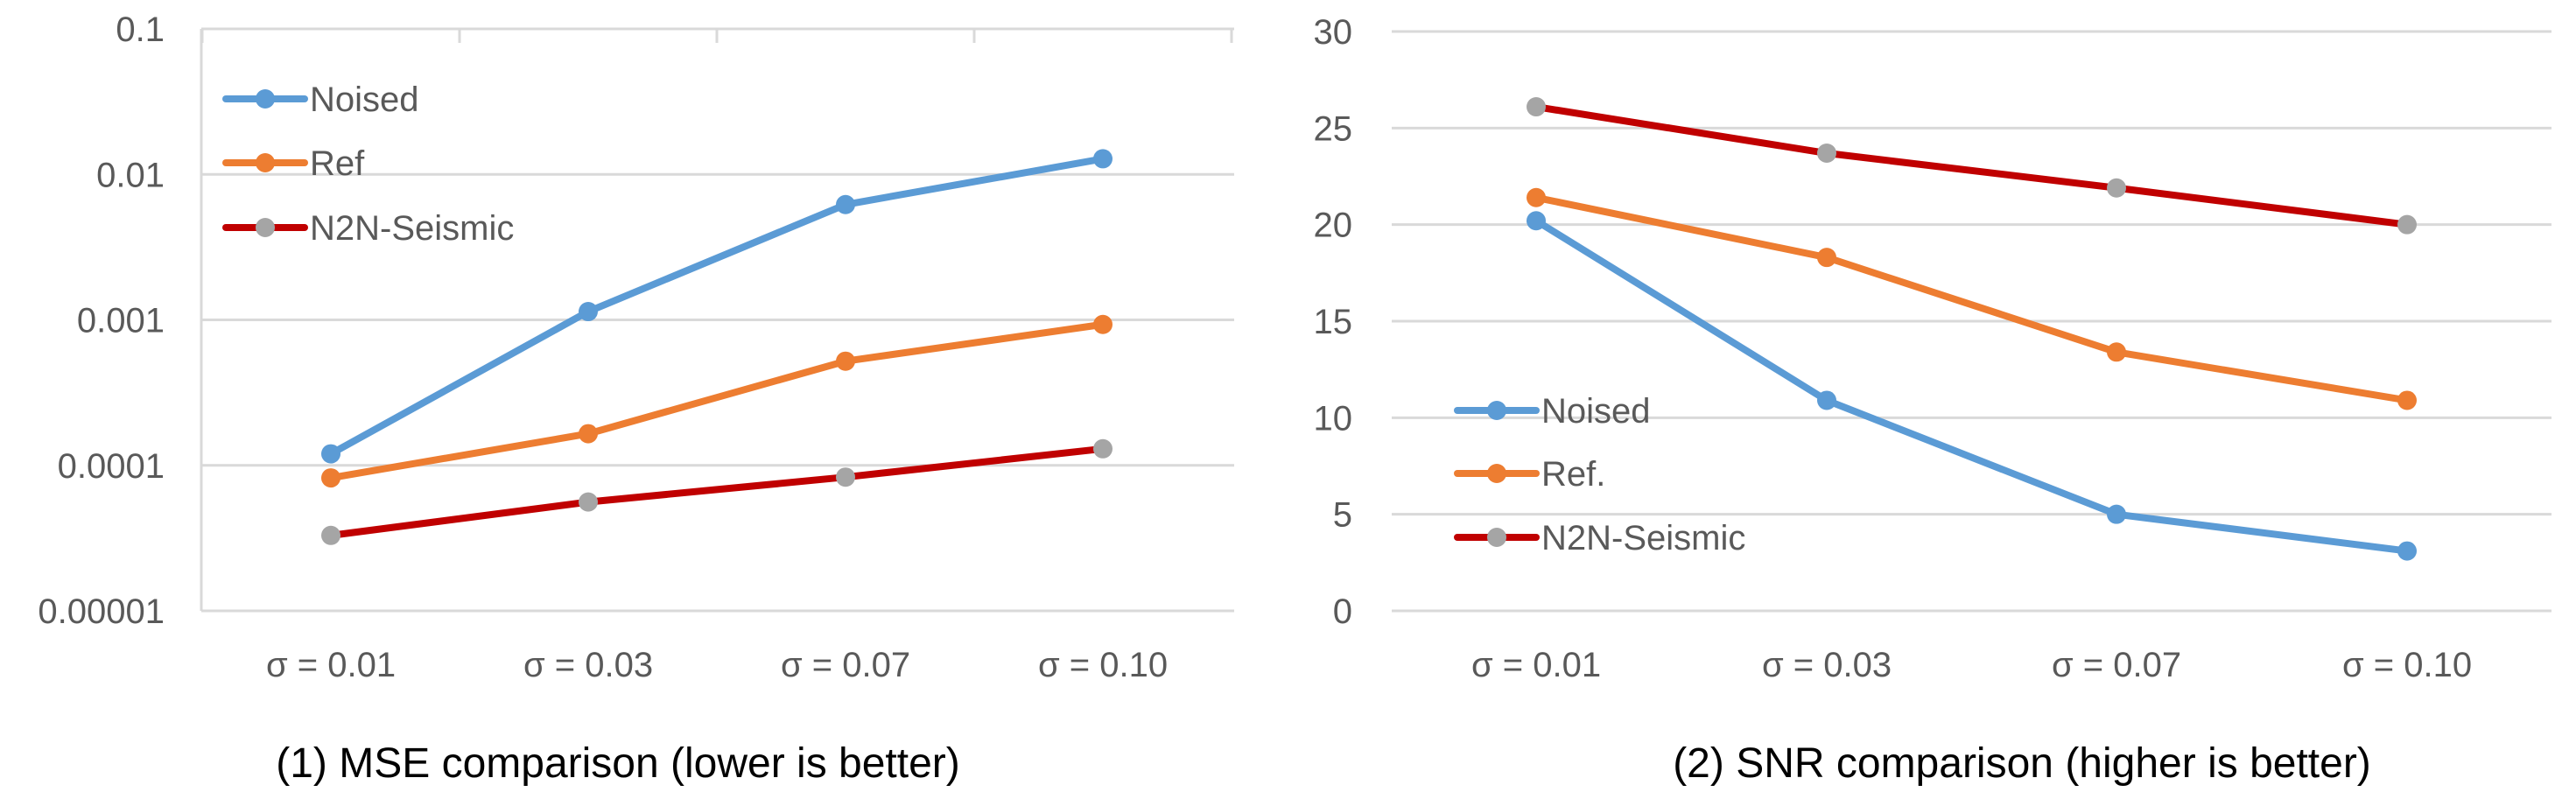  What do you see at coordinates (1333, 419) in the screenshot?
I see `y-tick-label: 10` at bounding box center [1333, 419].